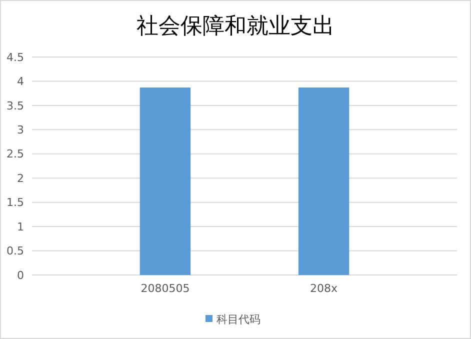 The image size is (471, 339). I want to click on y-tick-label: 3, so click(20, 130).